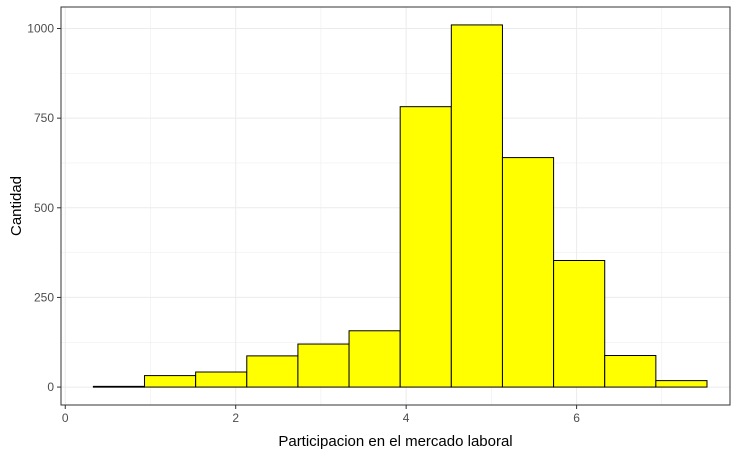  I want to click on y-tick-label: 250, so click(44, 297).